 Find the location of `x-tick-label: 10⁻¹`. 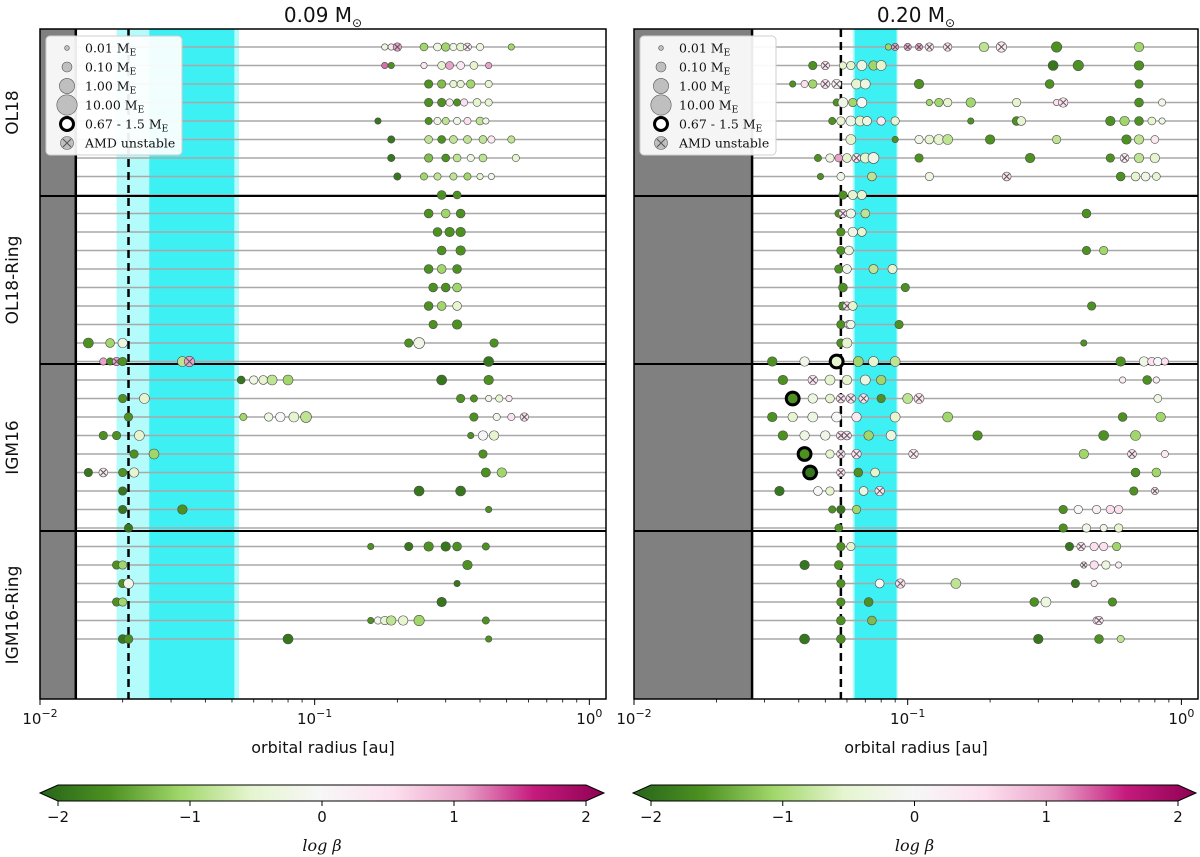

x-tick-label: 10⁻¹ is located at coordinates (314, 717).